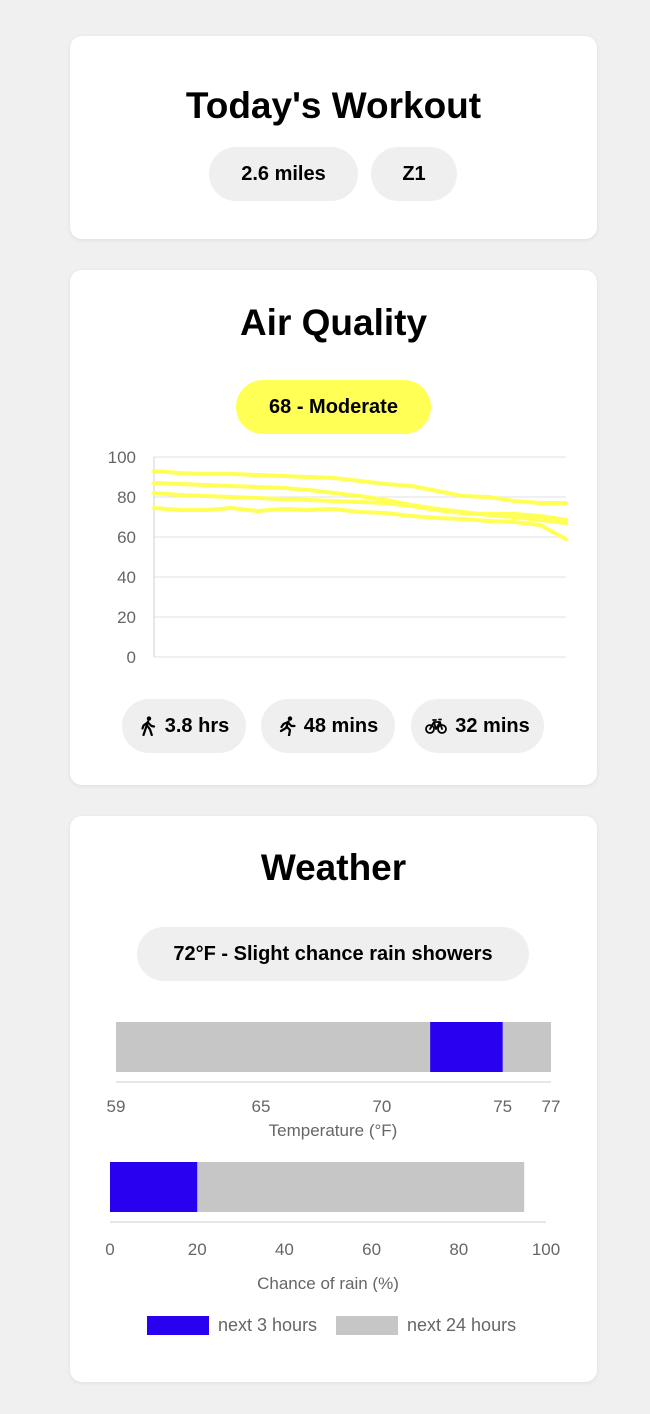 Image resolution: width=650 pixels, height=1414 pixels. I want to click on air-quality-title: Air Quality, so click(333, 322).